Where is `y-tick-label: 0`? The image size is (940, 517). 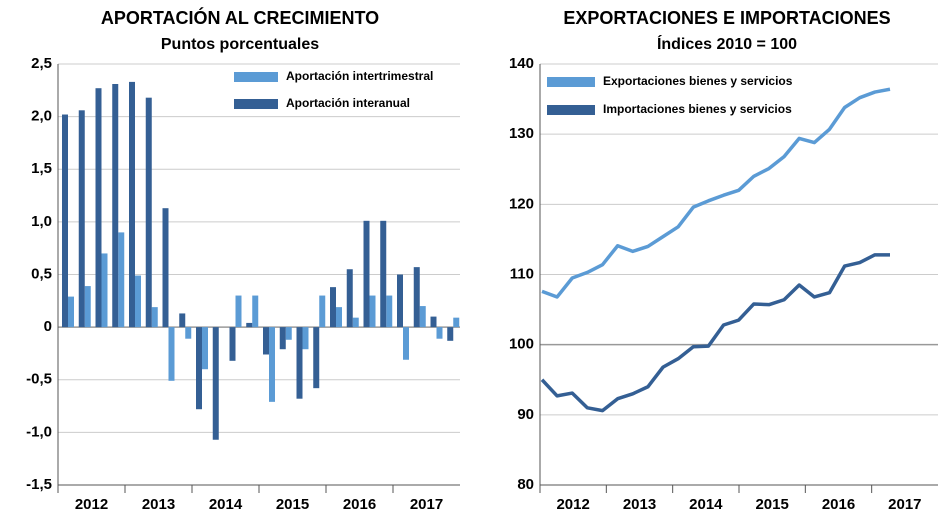 y-tick-label: 0 is located at coordinates (48, 326).